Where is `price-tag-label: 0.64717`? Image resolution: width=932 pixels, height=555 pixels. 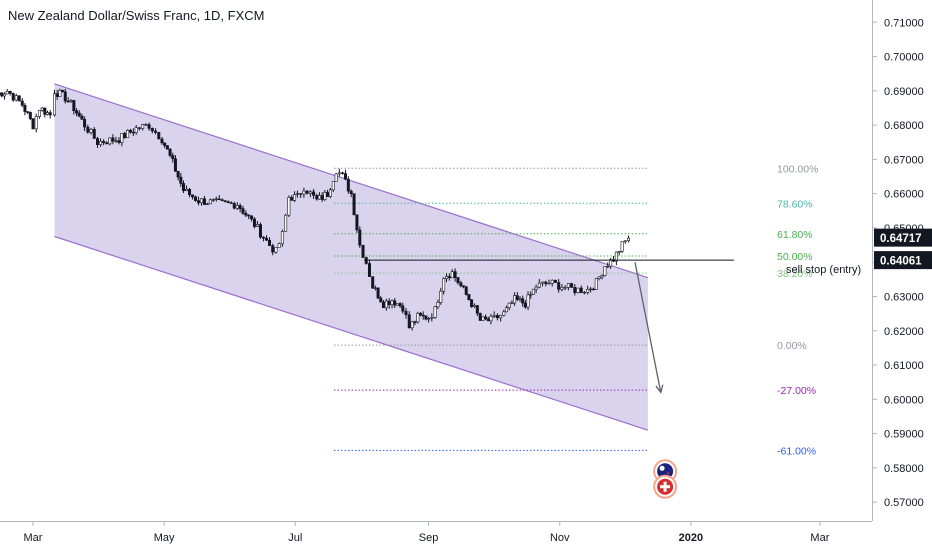
price-tag-label: 0.64717 is located at coordinates (901, 239).